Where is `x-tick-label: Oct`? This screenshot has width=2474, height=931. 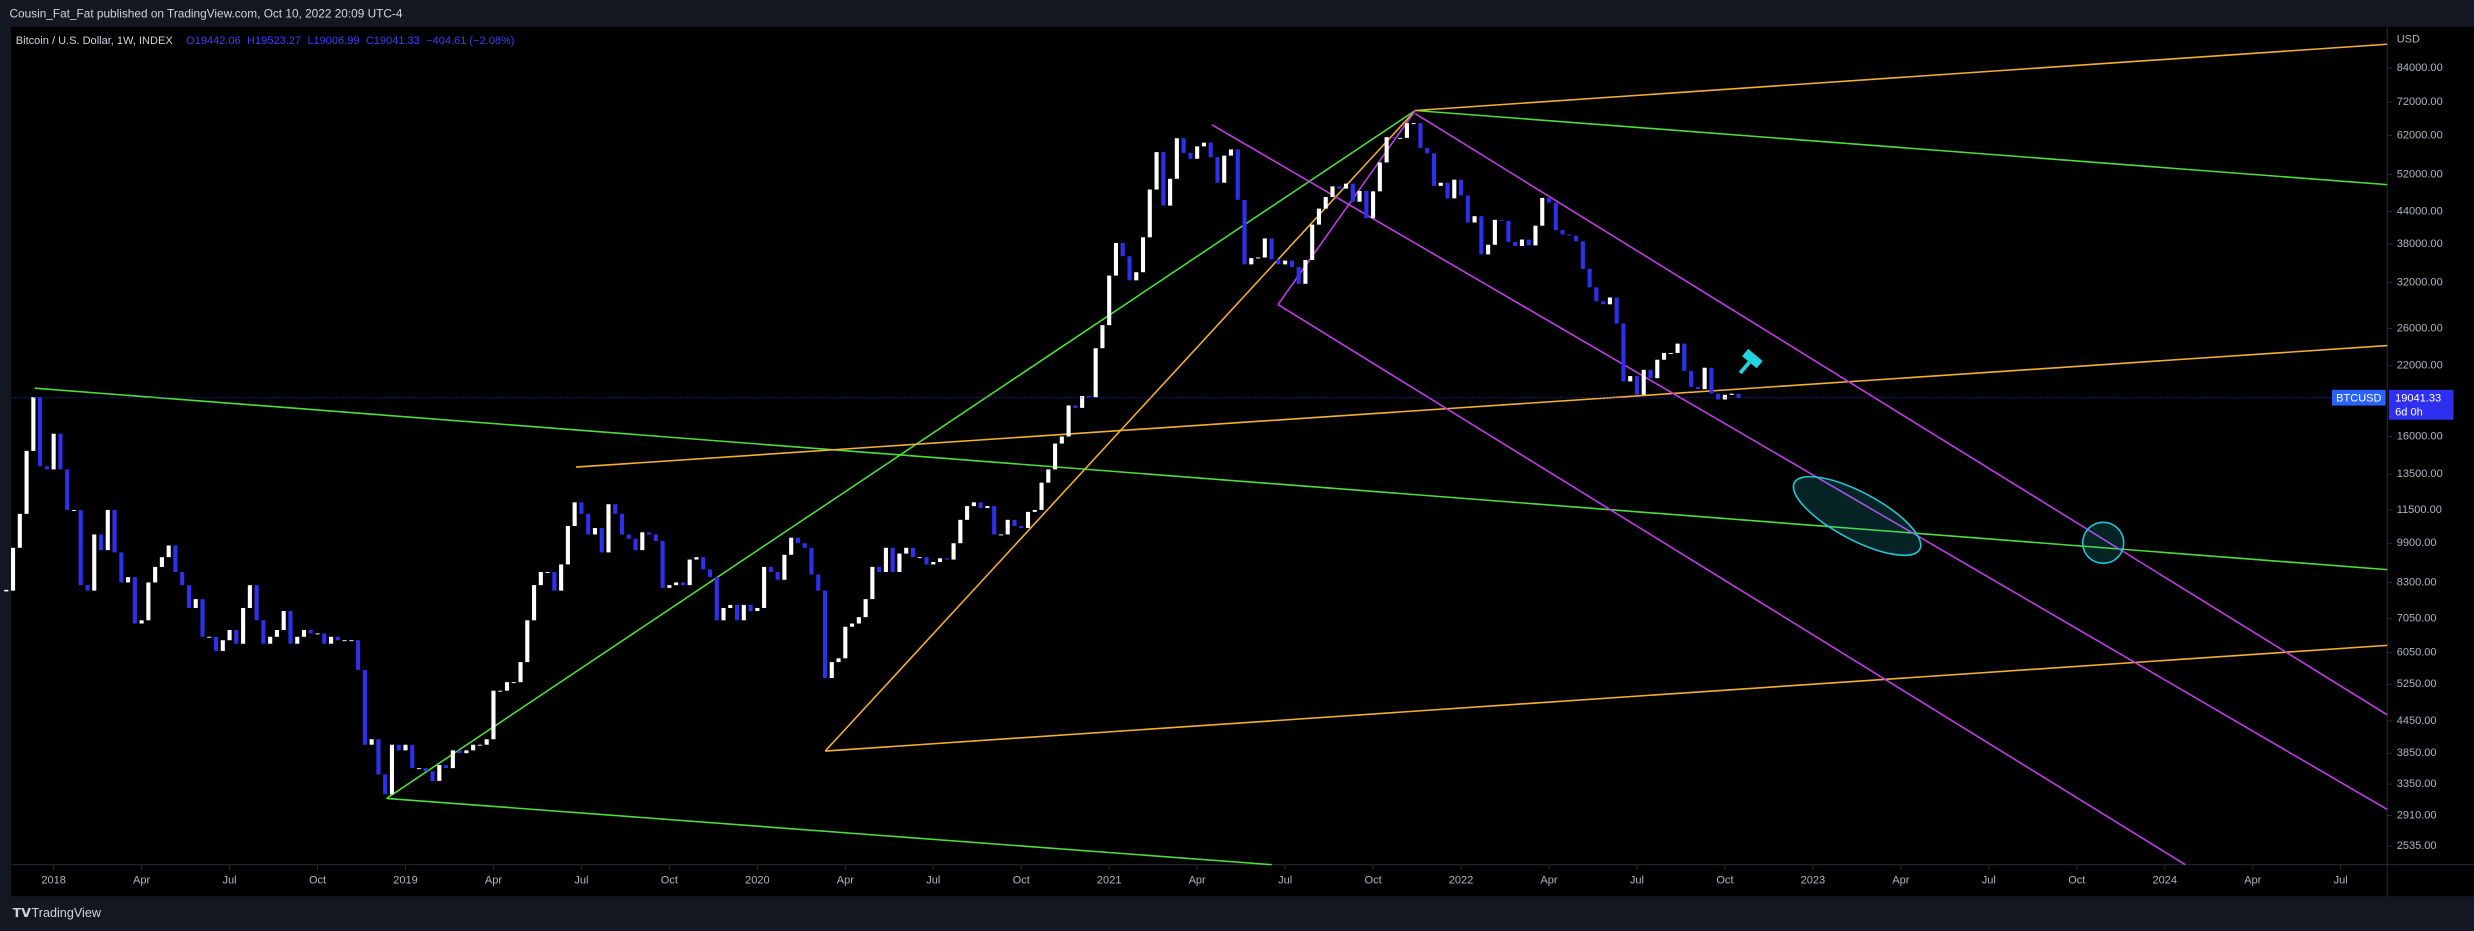
x-tick-label: Oct is located at coordinates (669, 880).